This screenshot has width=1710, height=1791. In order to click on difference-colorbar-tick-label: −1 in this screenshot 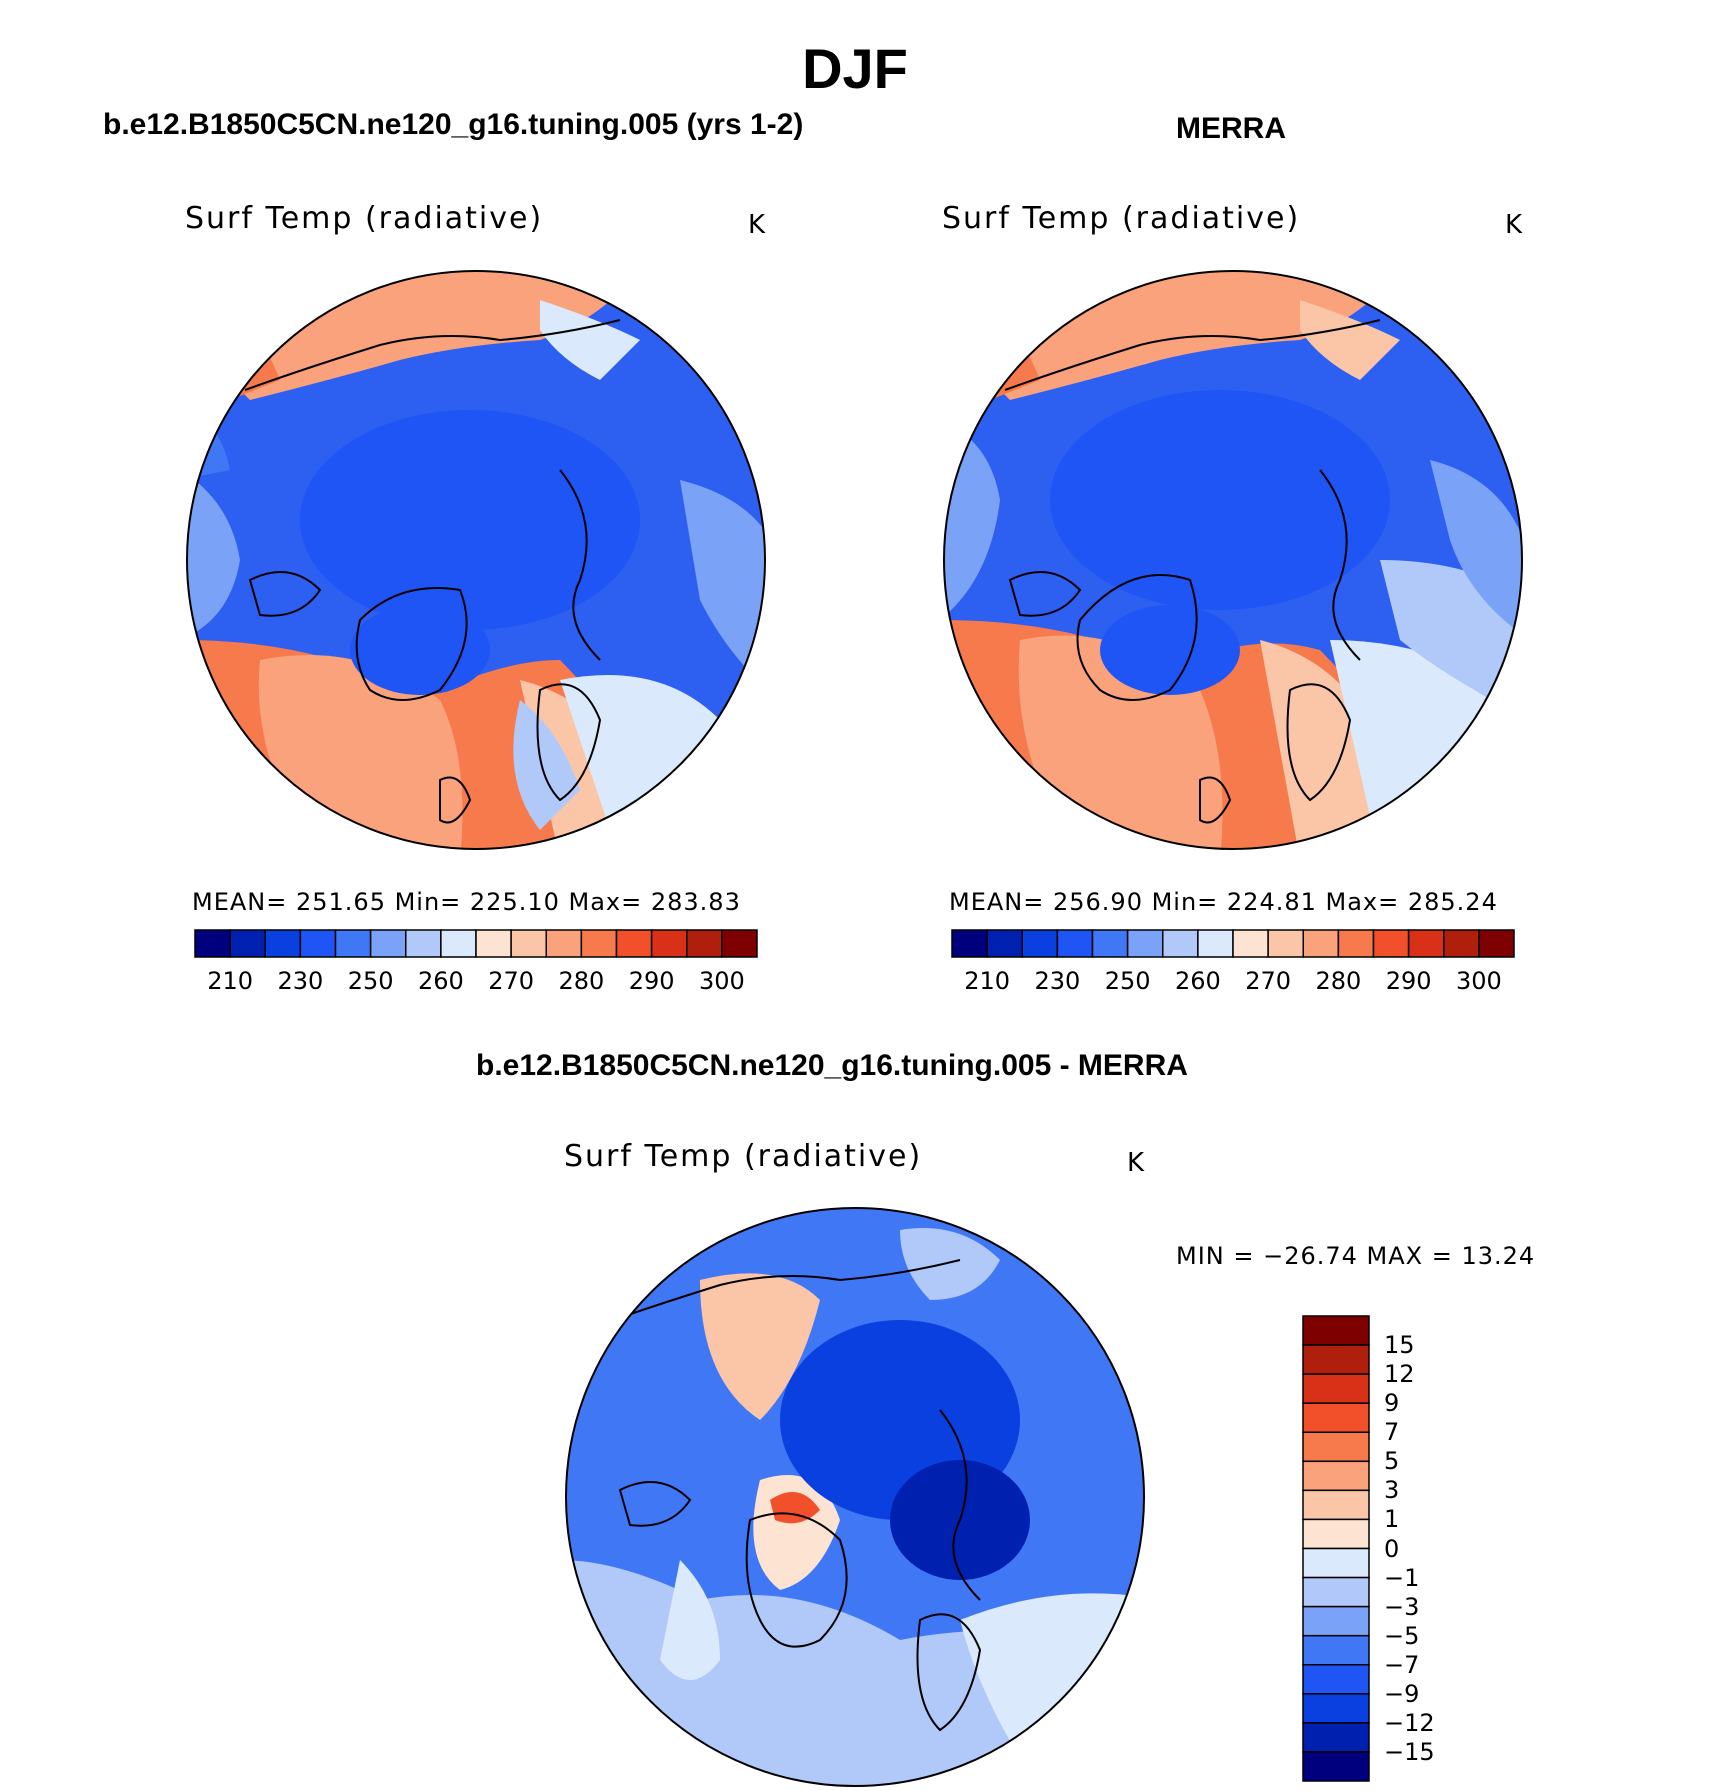, I will do `click(1402, 1577)`.